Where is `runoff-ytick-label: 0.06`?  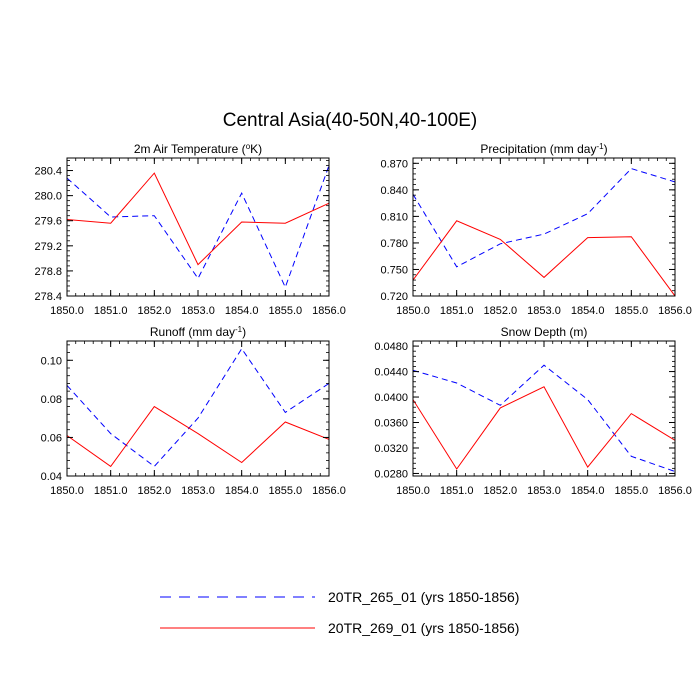 runoff-ytick-label: 0.06 is located at coordinates (51, 438).